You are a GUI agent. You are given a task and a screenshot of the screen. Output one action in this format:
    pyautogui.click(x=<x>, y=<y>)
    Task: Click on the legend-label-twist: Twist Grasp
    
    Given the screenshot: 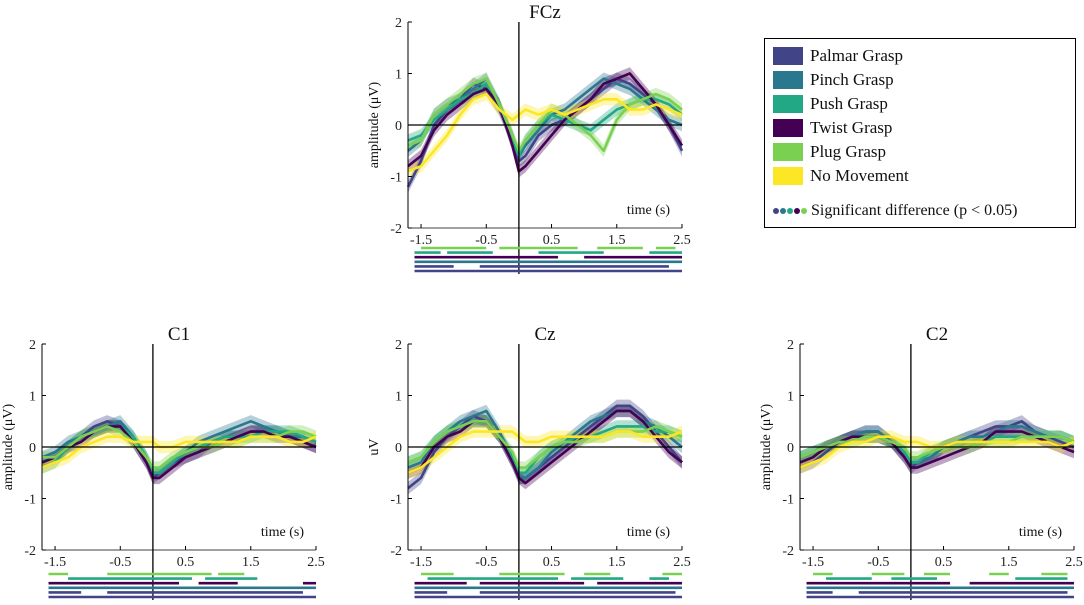 What is the action you would take?
    pyautogui.click(x=851, y=127)
    